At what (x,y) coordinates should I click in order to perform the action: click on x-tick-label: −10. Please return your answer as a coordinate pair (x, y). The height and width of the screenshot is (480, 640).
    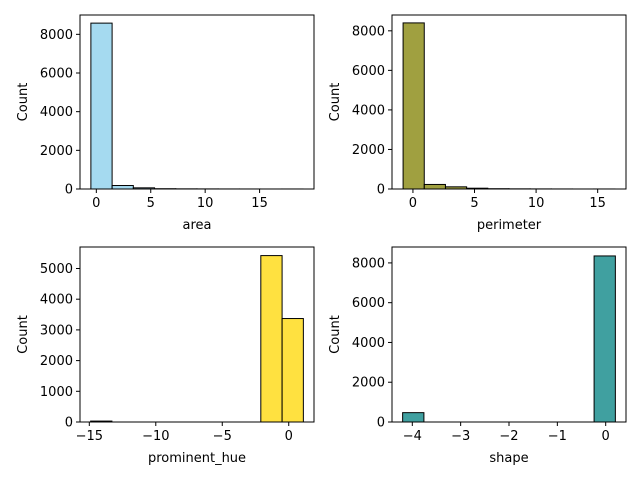
    Looking at the image, I should click on (155, 436).